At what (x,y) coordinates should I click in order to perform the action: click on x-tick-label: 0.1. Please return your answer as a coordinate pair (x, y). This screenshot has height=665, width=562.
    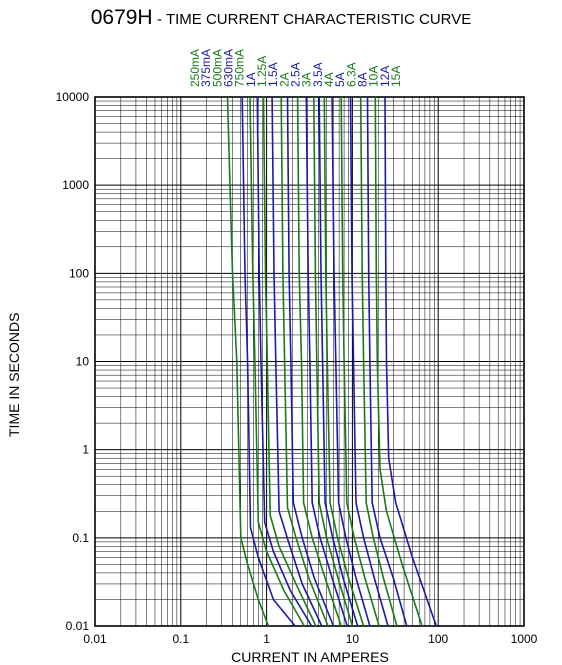
    Looking at the image, I should click on (180, 639).